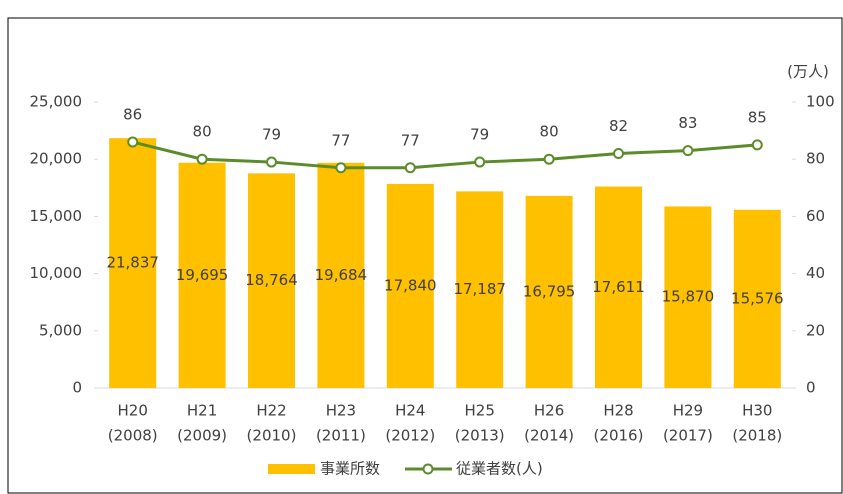 This screenshot has width=843, height=494. I want to click on x-tick-label: (2008), so click(133, 436).